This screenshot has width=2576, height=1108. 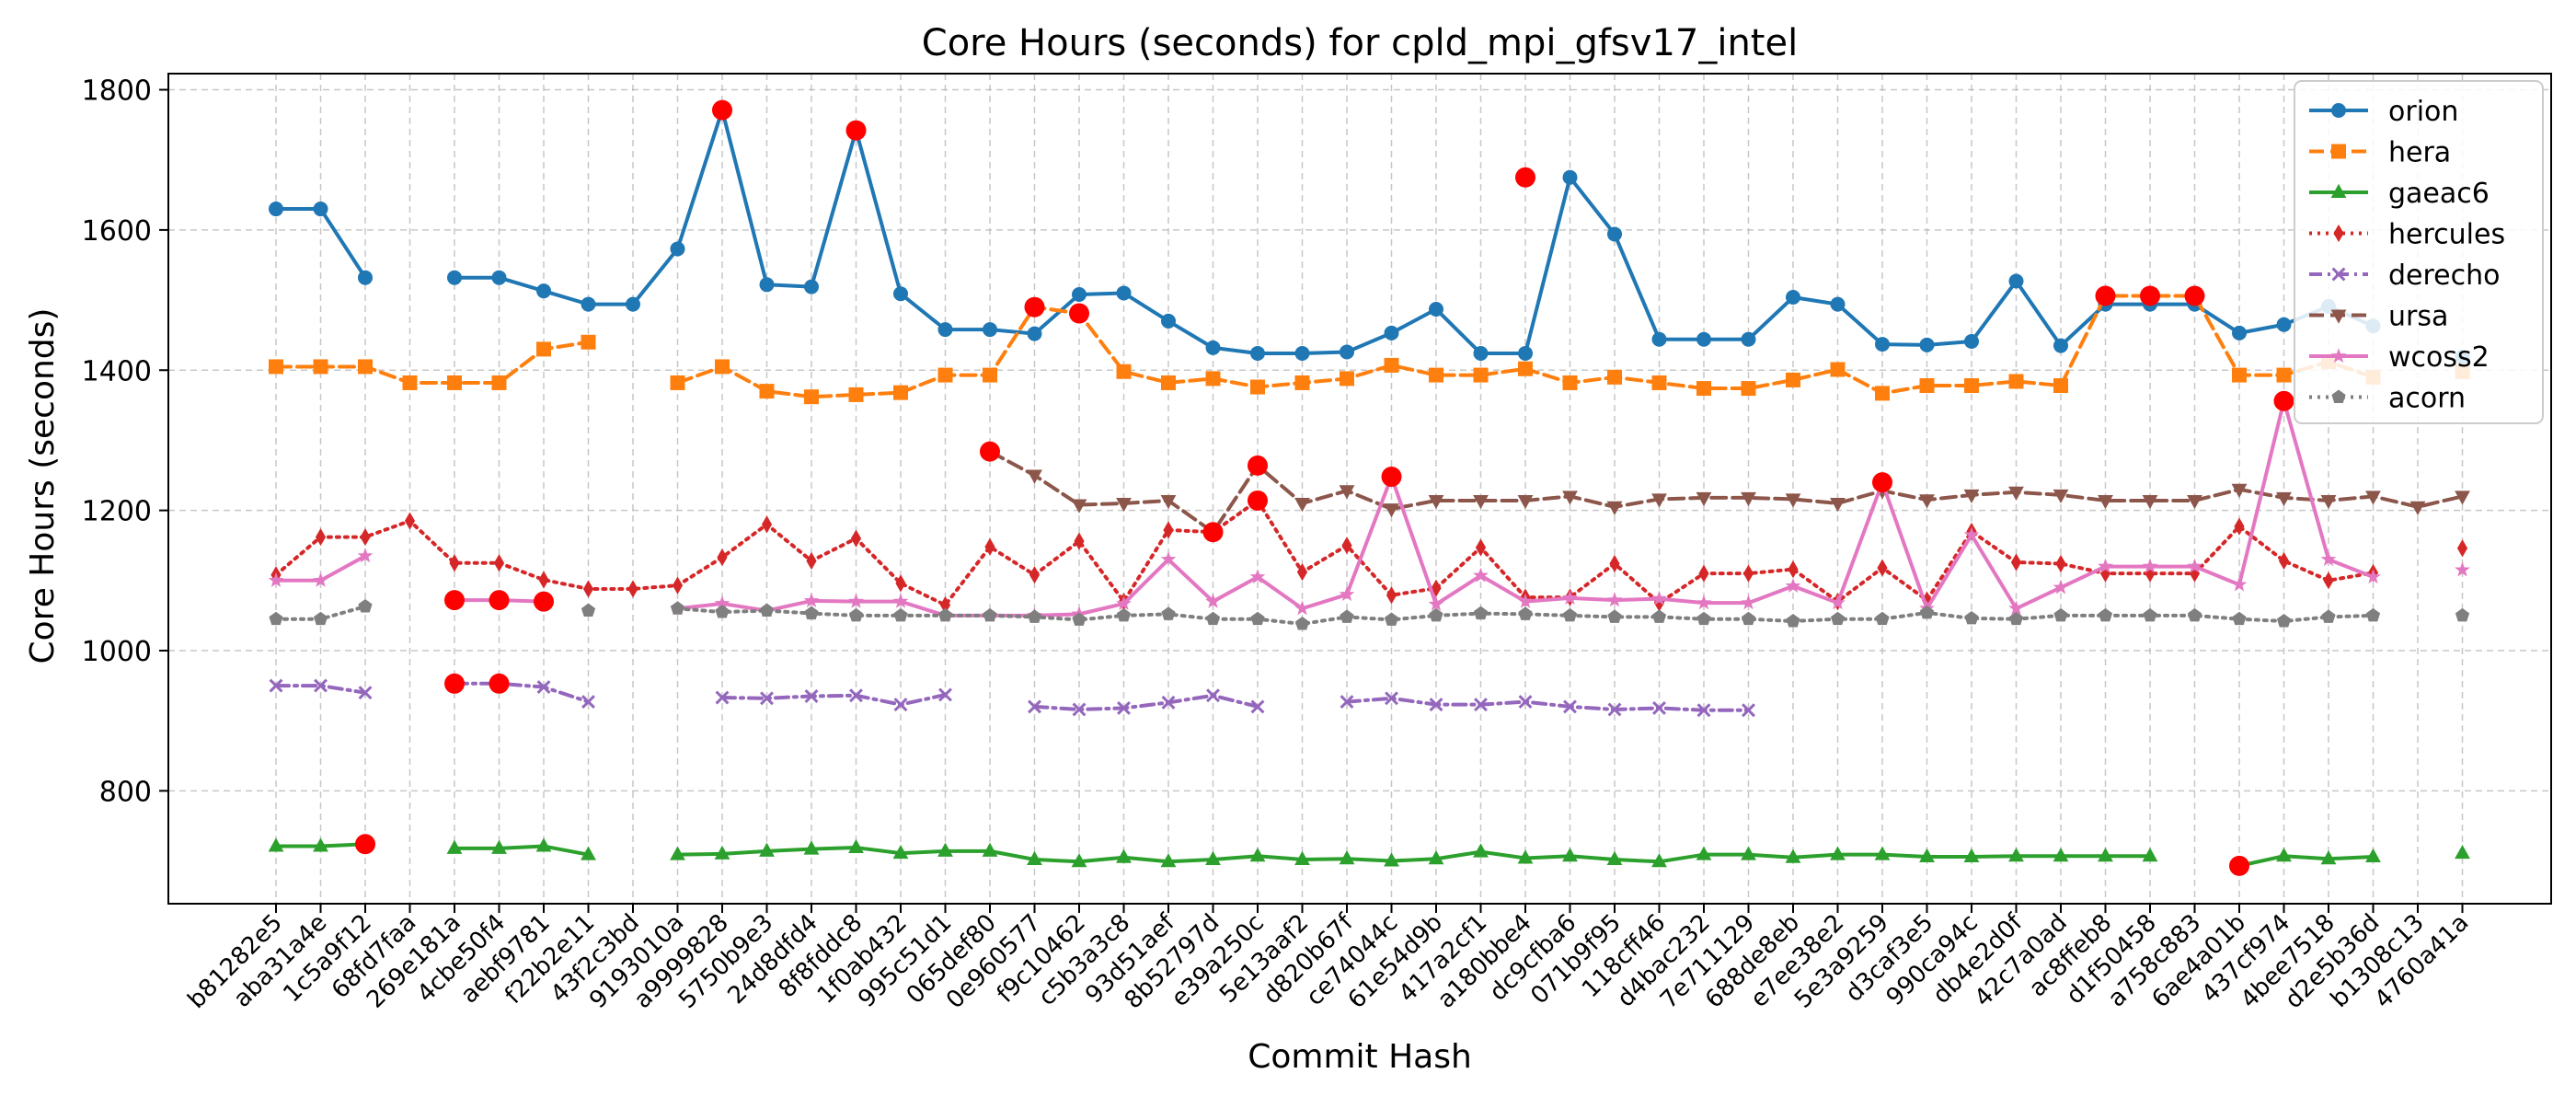 What do you see at coordinates (2405, 276) in the screenshot?
I see `legend-item-derecho: derecho` at bounding box center [2405, 276].